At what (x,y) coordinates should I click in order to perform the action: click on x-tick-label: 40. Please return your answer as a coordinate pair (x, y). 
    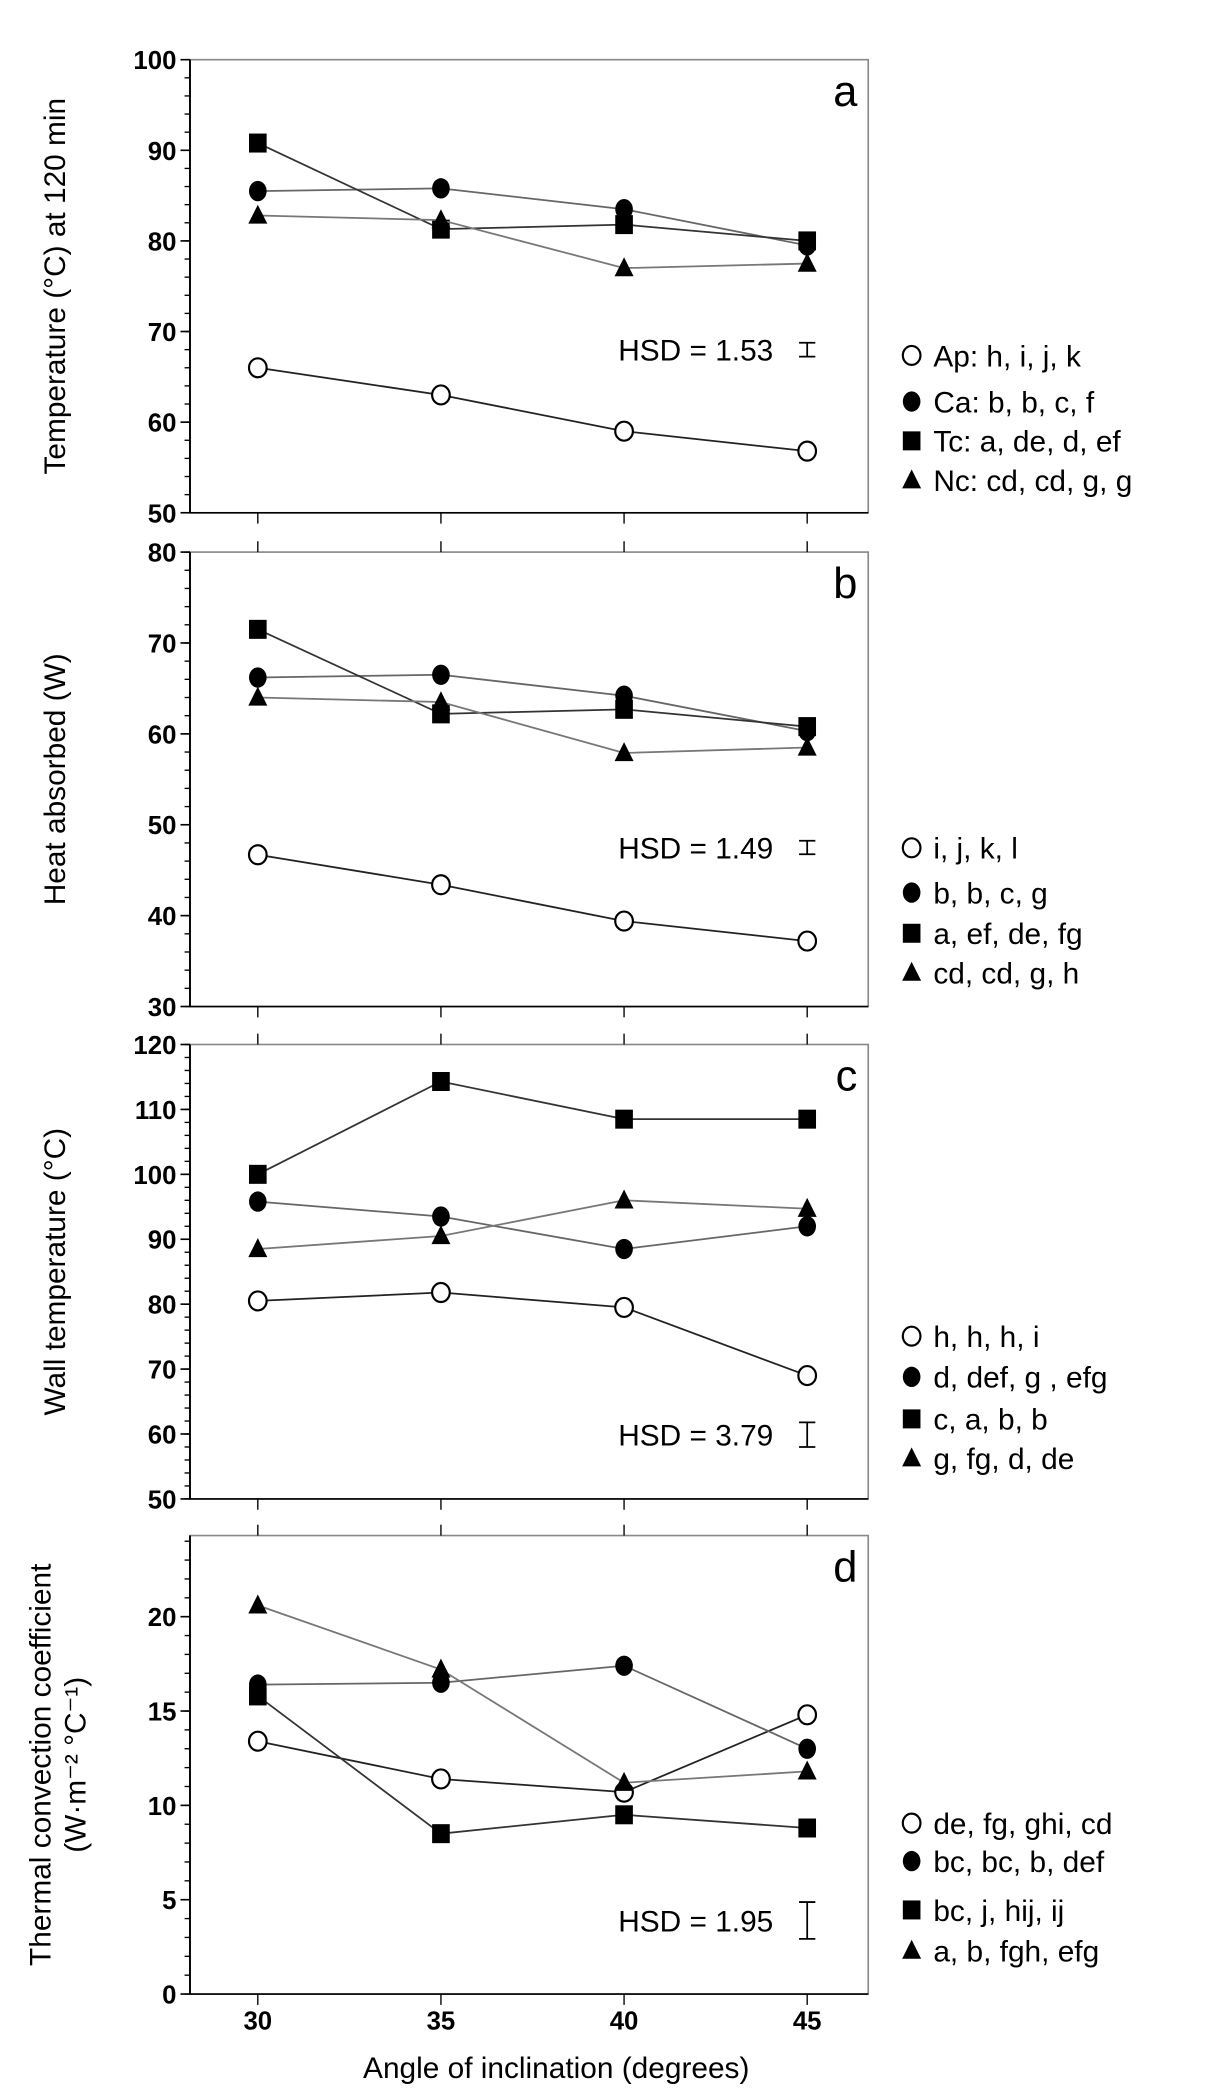
    Looking at the image, I should click on (624, 2021).